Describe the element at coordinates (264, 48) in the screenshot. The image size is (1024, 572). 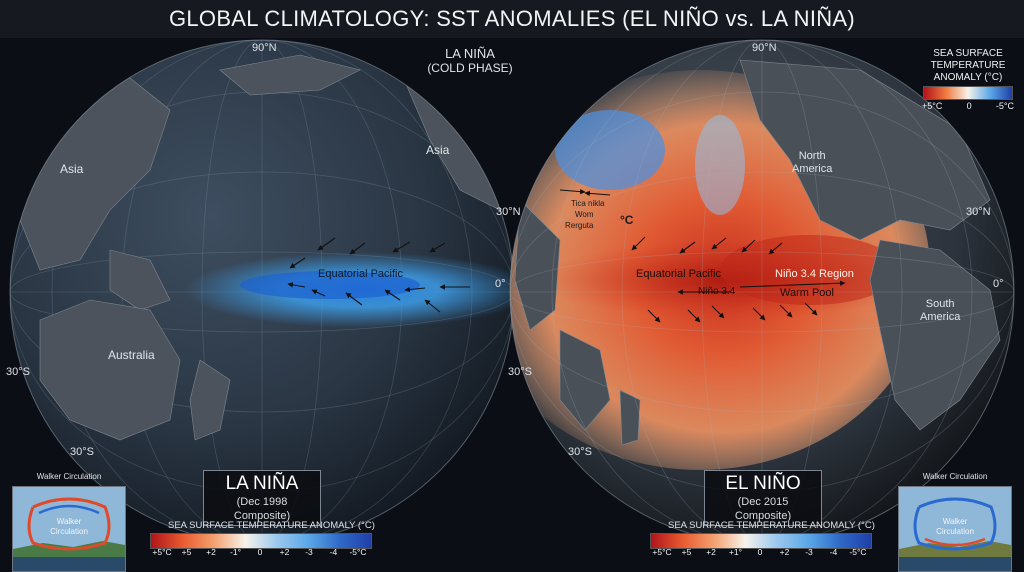
I see `la-nina-lat-90n: 90°N` at that location.